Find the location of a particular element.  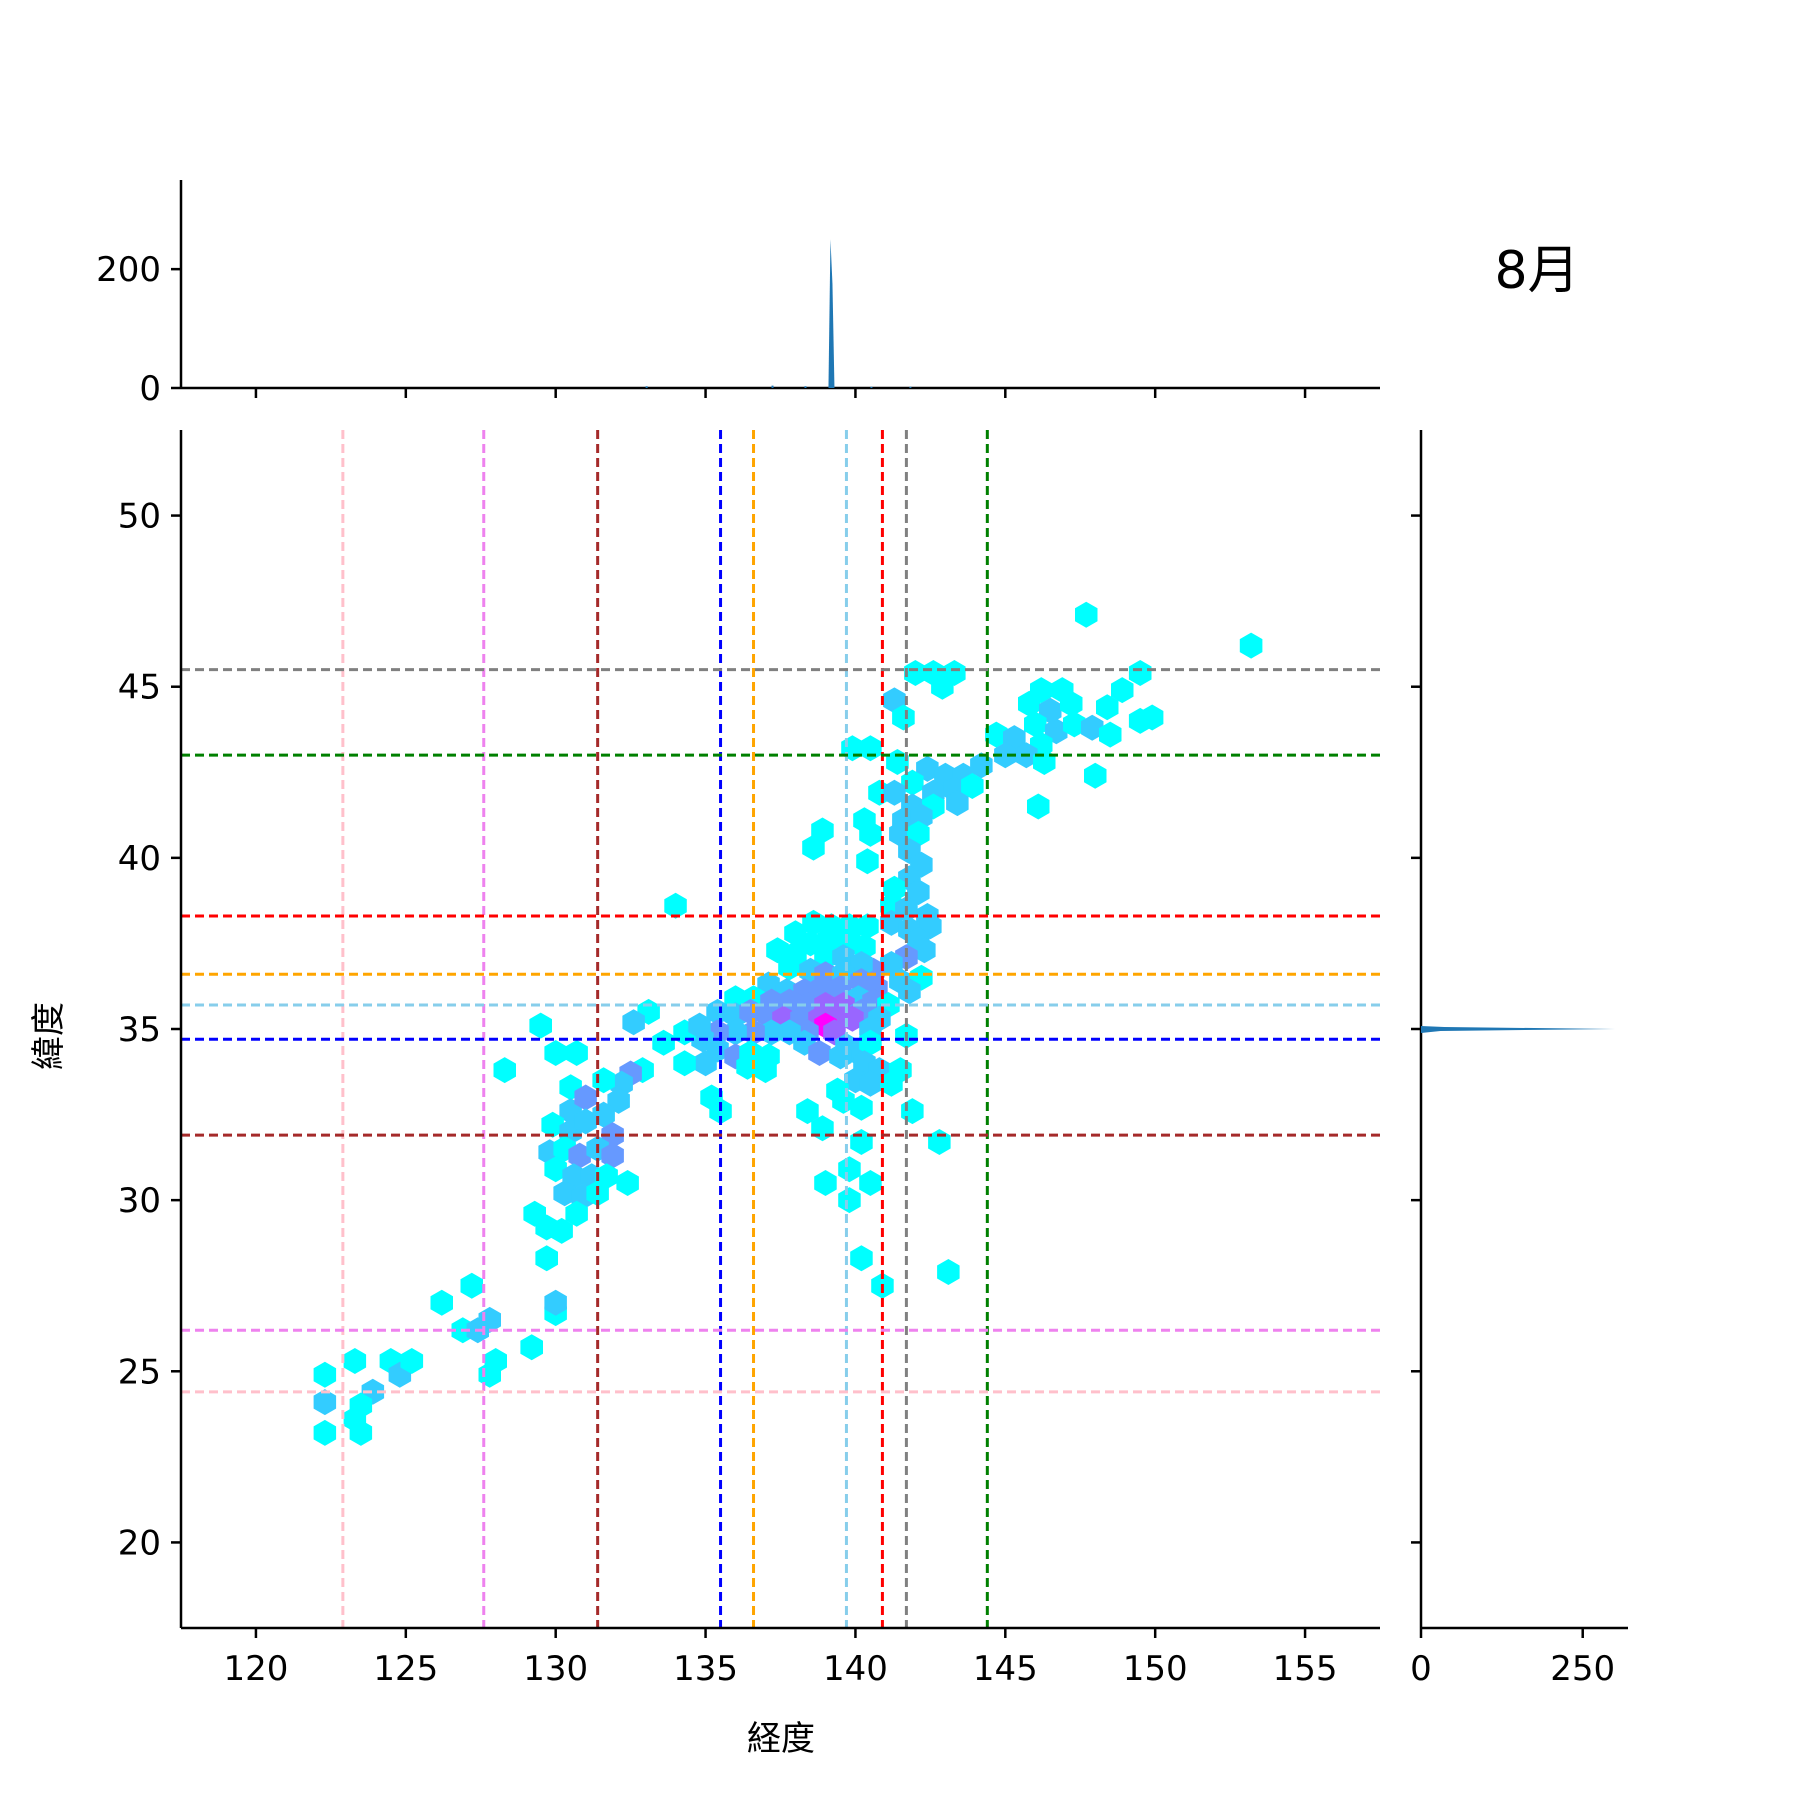

chart-title: 8月 is located at coordinates (1536, 271).